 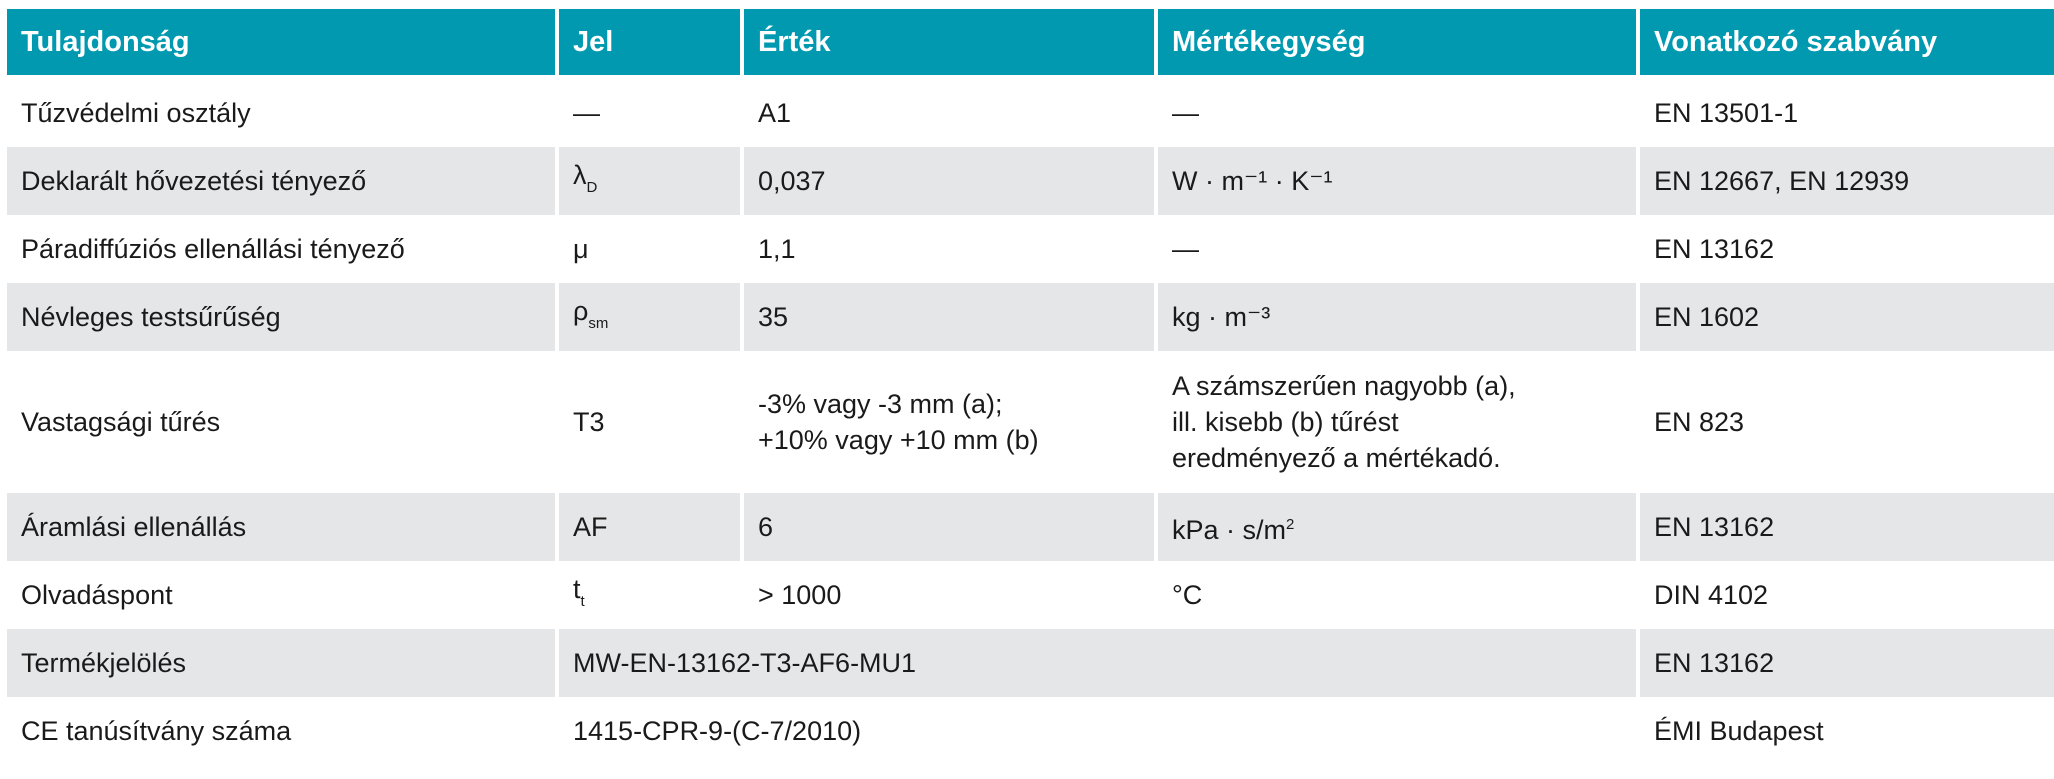 I want to click on cell-standard: ÉMI Budapest, so click(x=1847, y=731).